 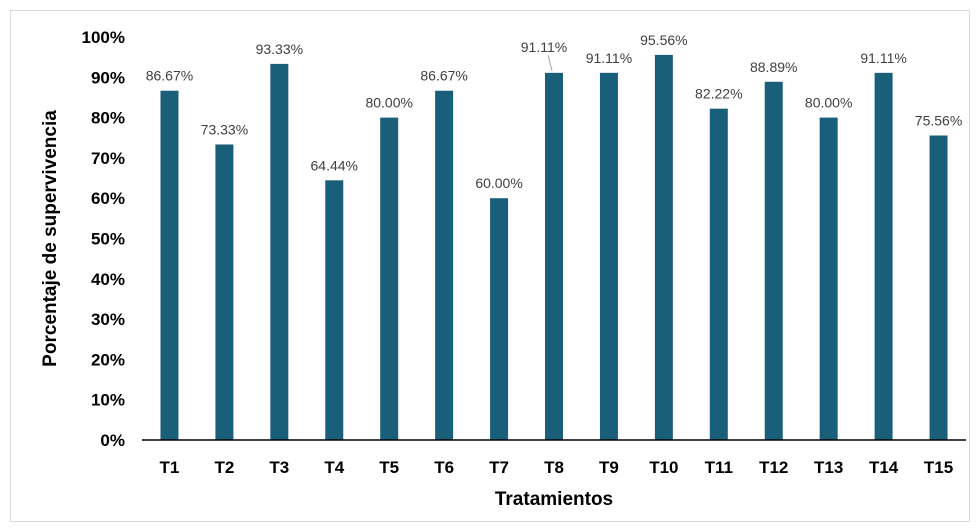 What do you see at coordinates (224, 129) in the screenshot?
I see `data-label-t2: 73.33%` at bounding box center [224, 129].